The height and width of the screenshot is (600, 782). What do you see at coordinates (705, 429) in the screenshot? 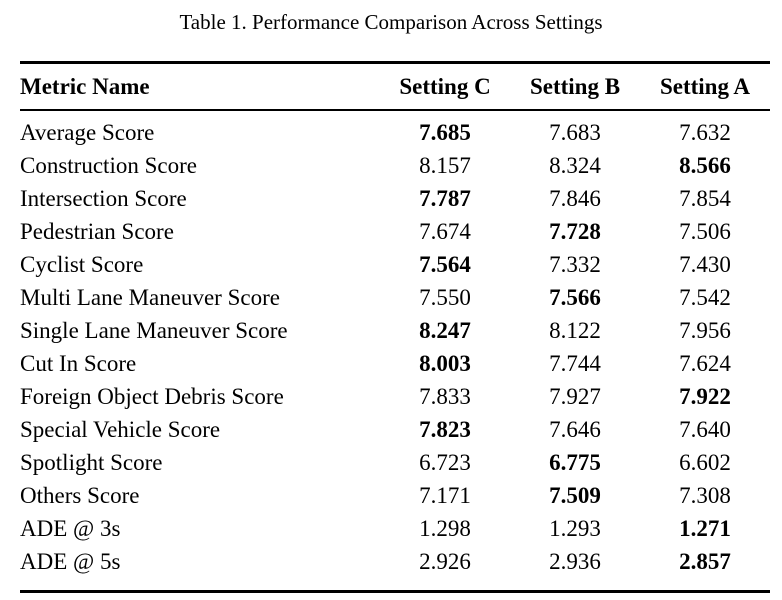
I see `value-cell: 7.640` at bounding box center [705, 429].